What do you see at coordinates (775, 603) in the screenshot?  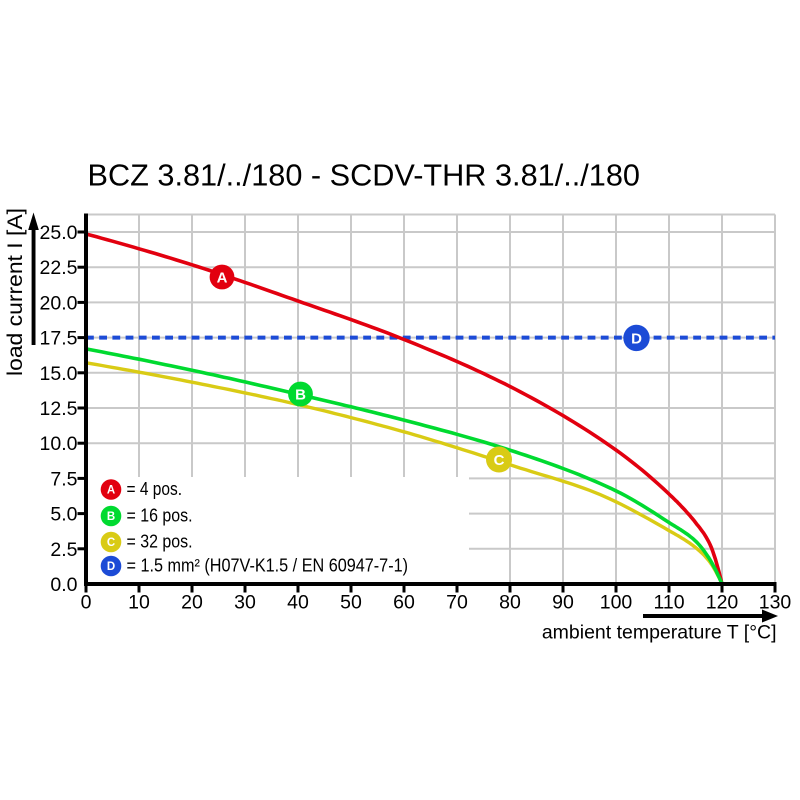 I see `svg-text: 130` at bounding box center [775, 603].